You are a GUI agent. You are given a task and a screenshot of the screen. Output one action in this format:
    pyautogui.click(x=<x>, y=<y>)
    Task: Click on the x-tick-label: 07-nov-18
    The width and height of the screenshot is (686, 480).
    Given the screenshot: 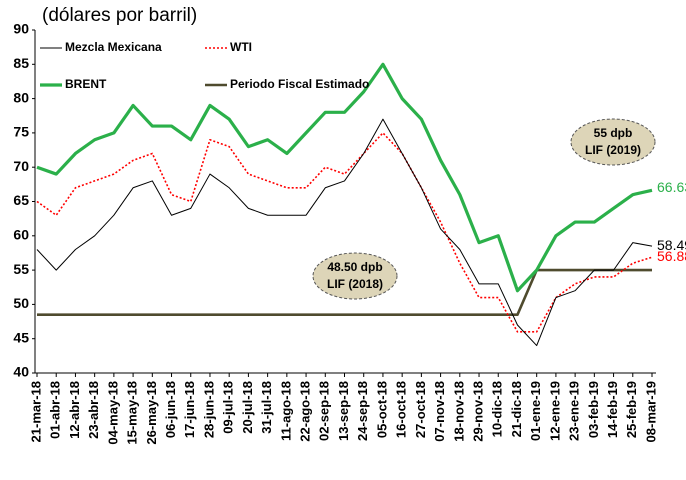 What is the action you would take?
    pyautogui.click(x=439, y=411)
    